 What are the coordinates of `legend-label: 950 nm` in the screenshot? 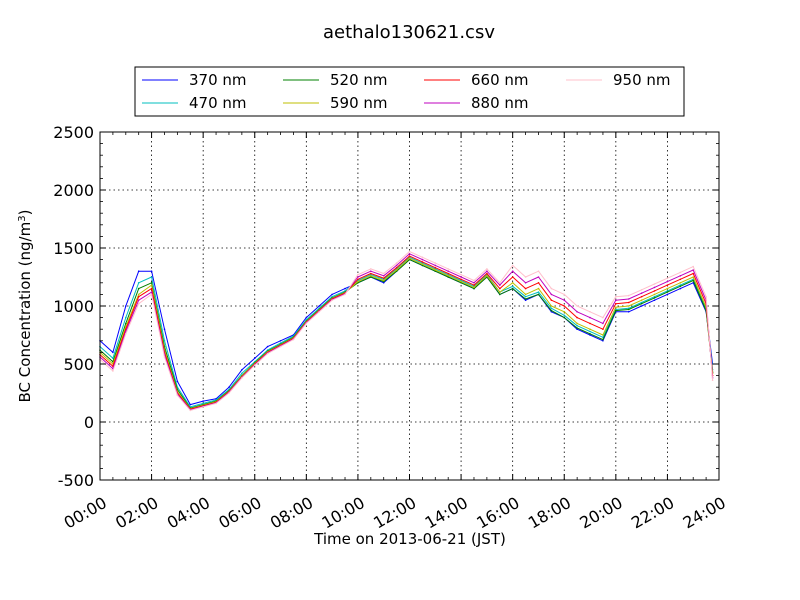 It's located at (642, 80).